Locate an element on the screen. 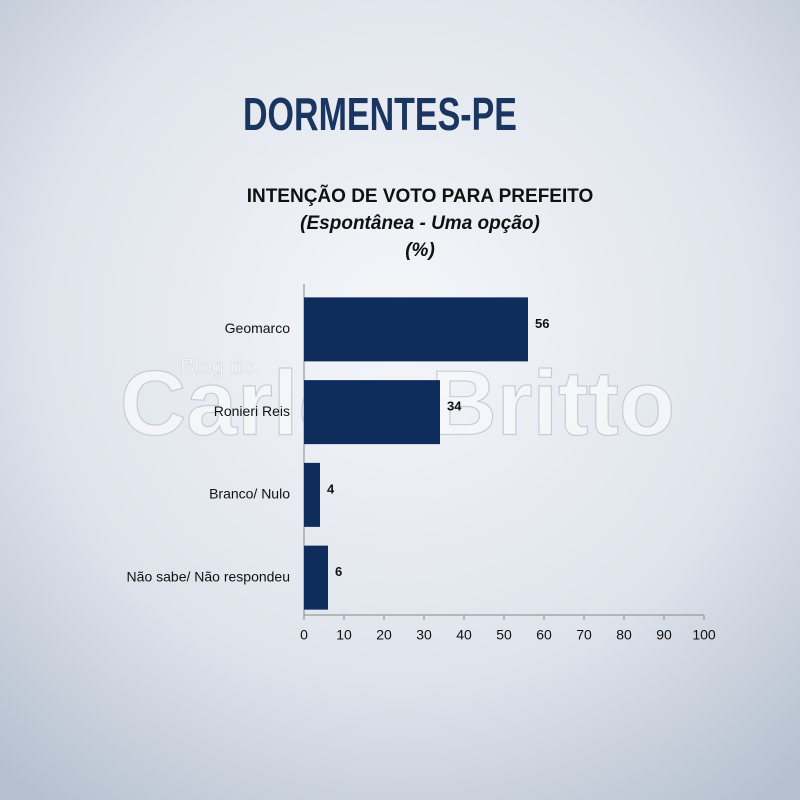 The image size is (800, 800). chart-subtitle: (Espontânea - Uma opção) is located at coordinates (420, 223).